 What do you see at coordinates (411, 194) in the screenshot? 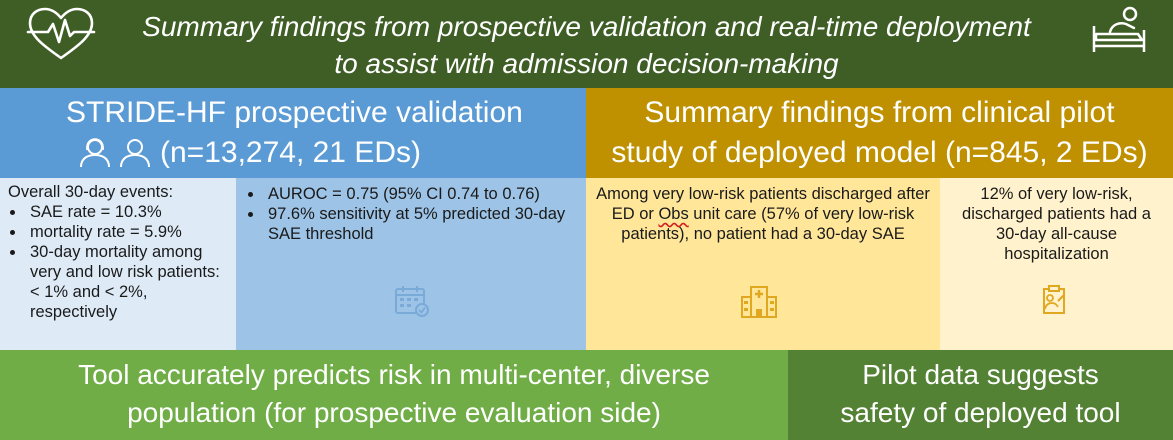
I see `list-item: AUROC = 0.75 (95% CI 0.74 to 0.76)` at bounding box center [411, 194].